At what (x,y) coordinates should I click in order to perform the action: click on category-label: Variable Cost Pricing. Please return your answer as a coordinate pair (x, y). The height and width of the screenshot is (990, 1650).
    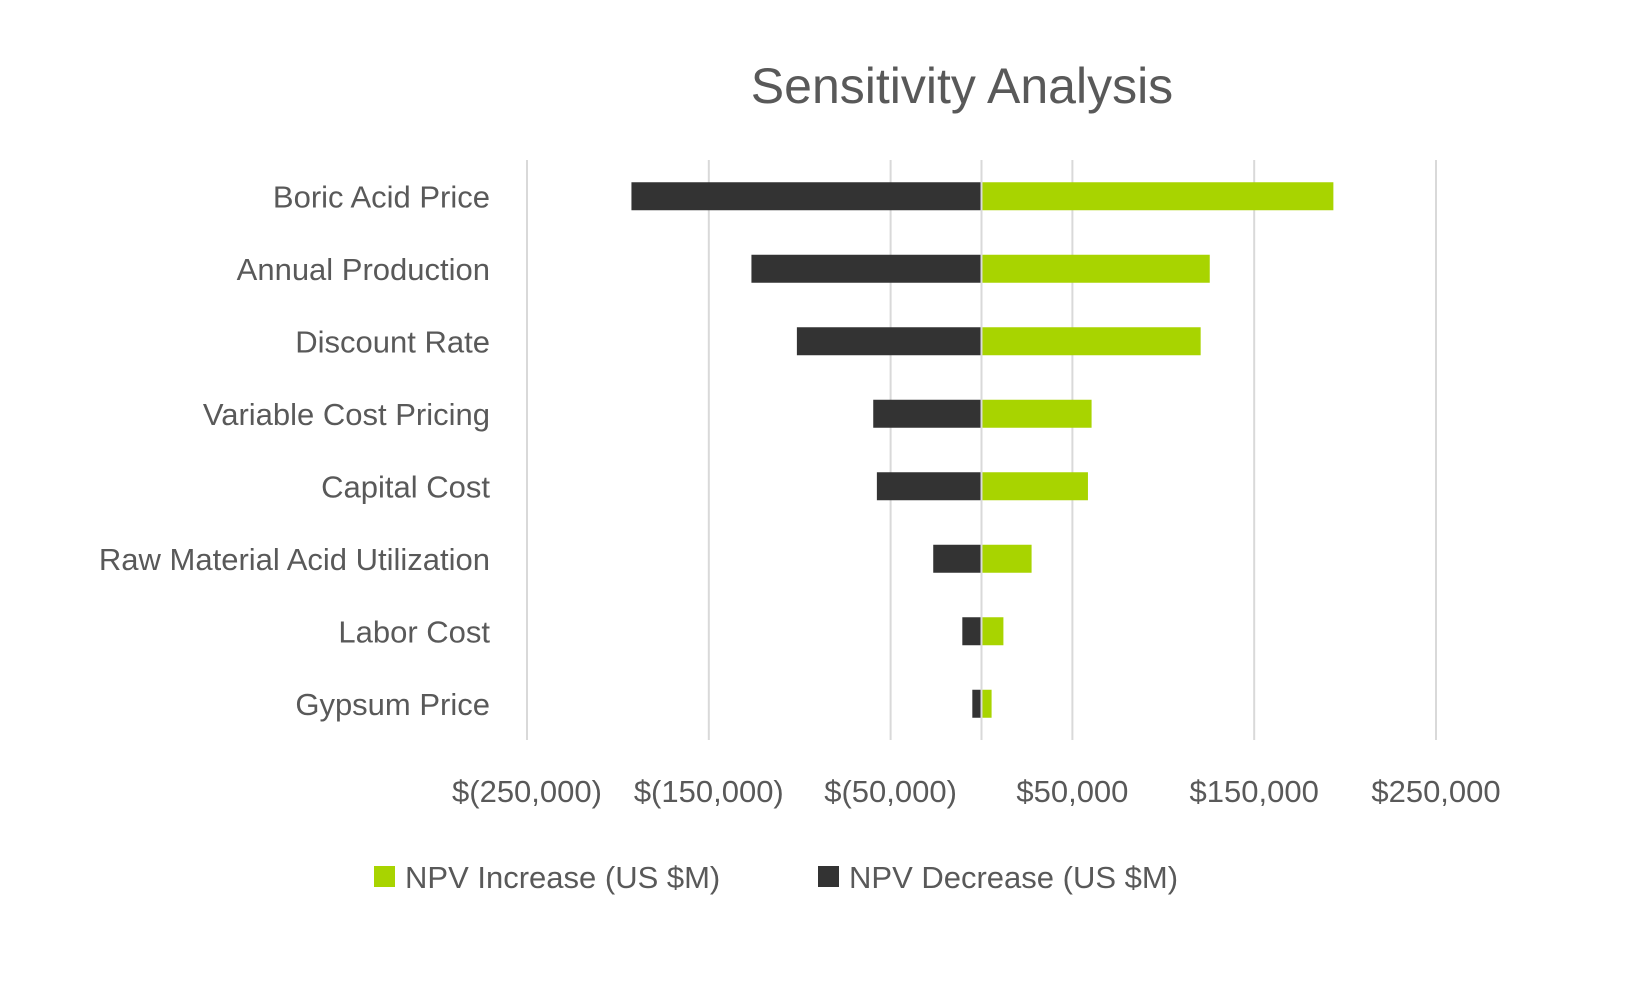
    Looking at the image, I should click on (346, 414).